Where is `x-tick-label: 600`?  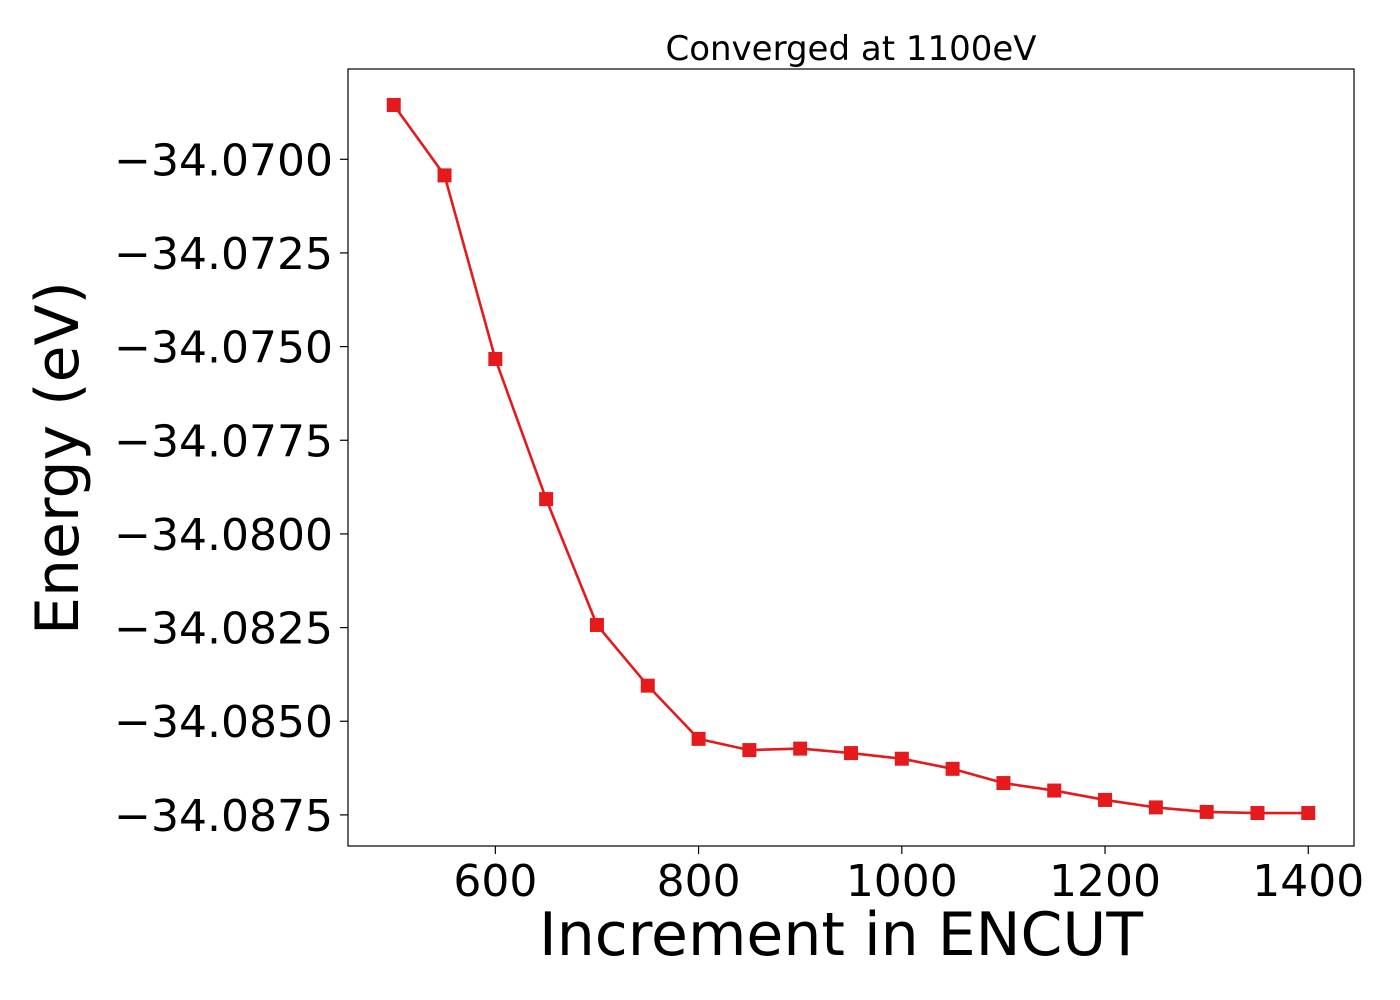 x-tick-label: 600 is located at coordinates (495, 881).